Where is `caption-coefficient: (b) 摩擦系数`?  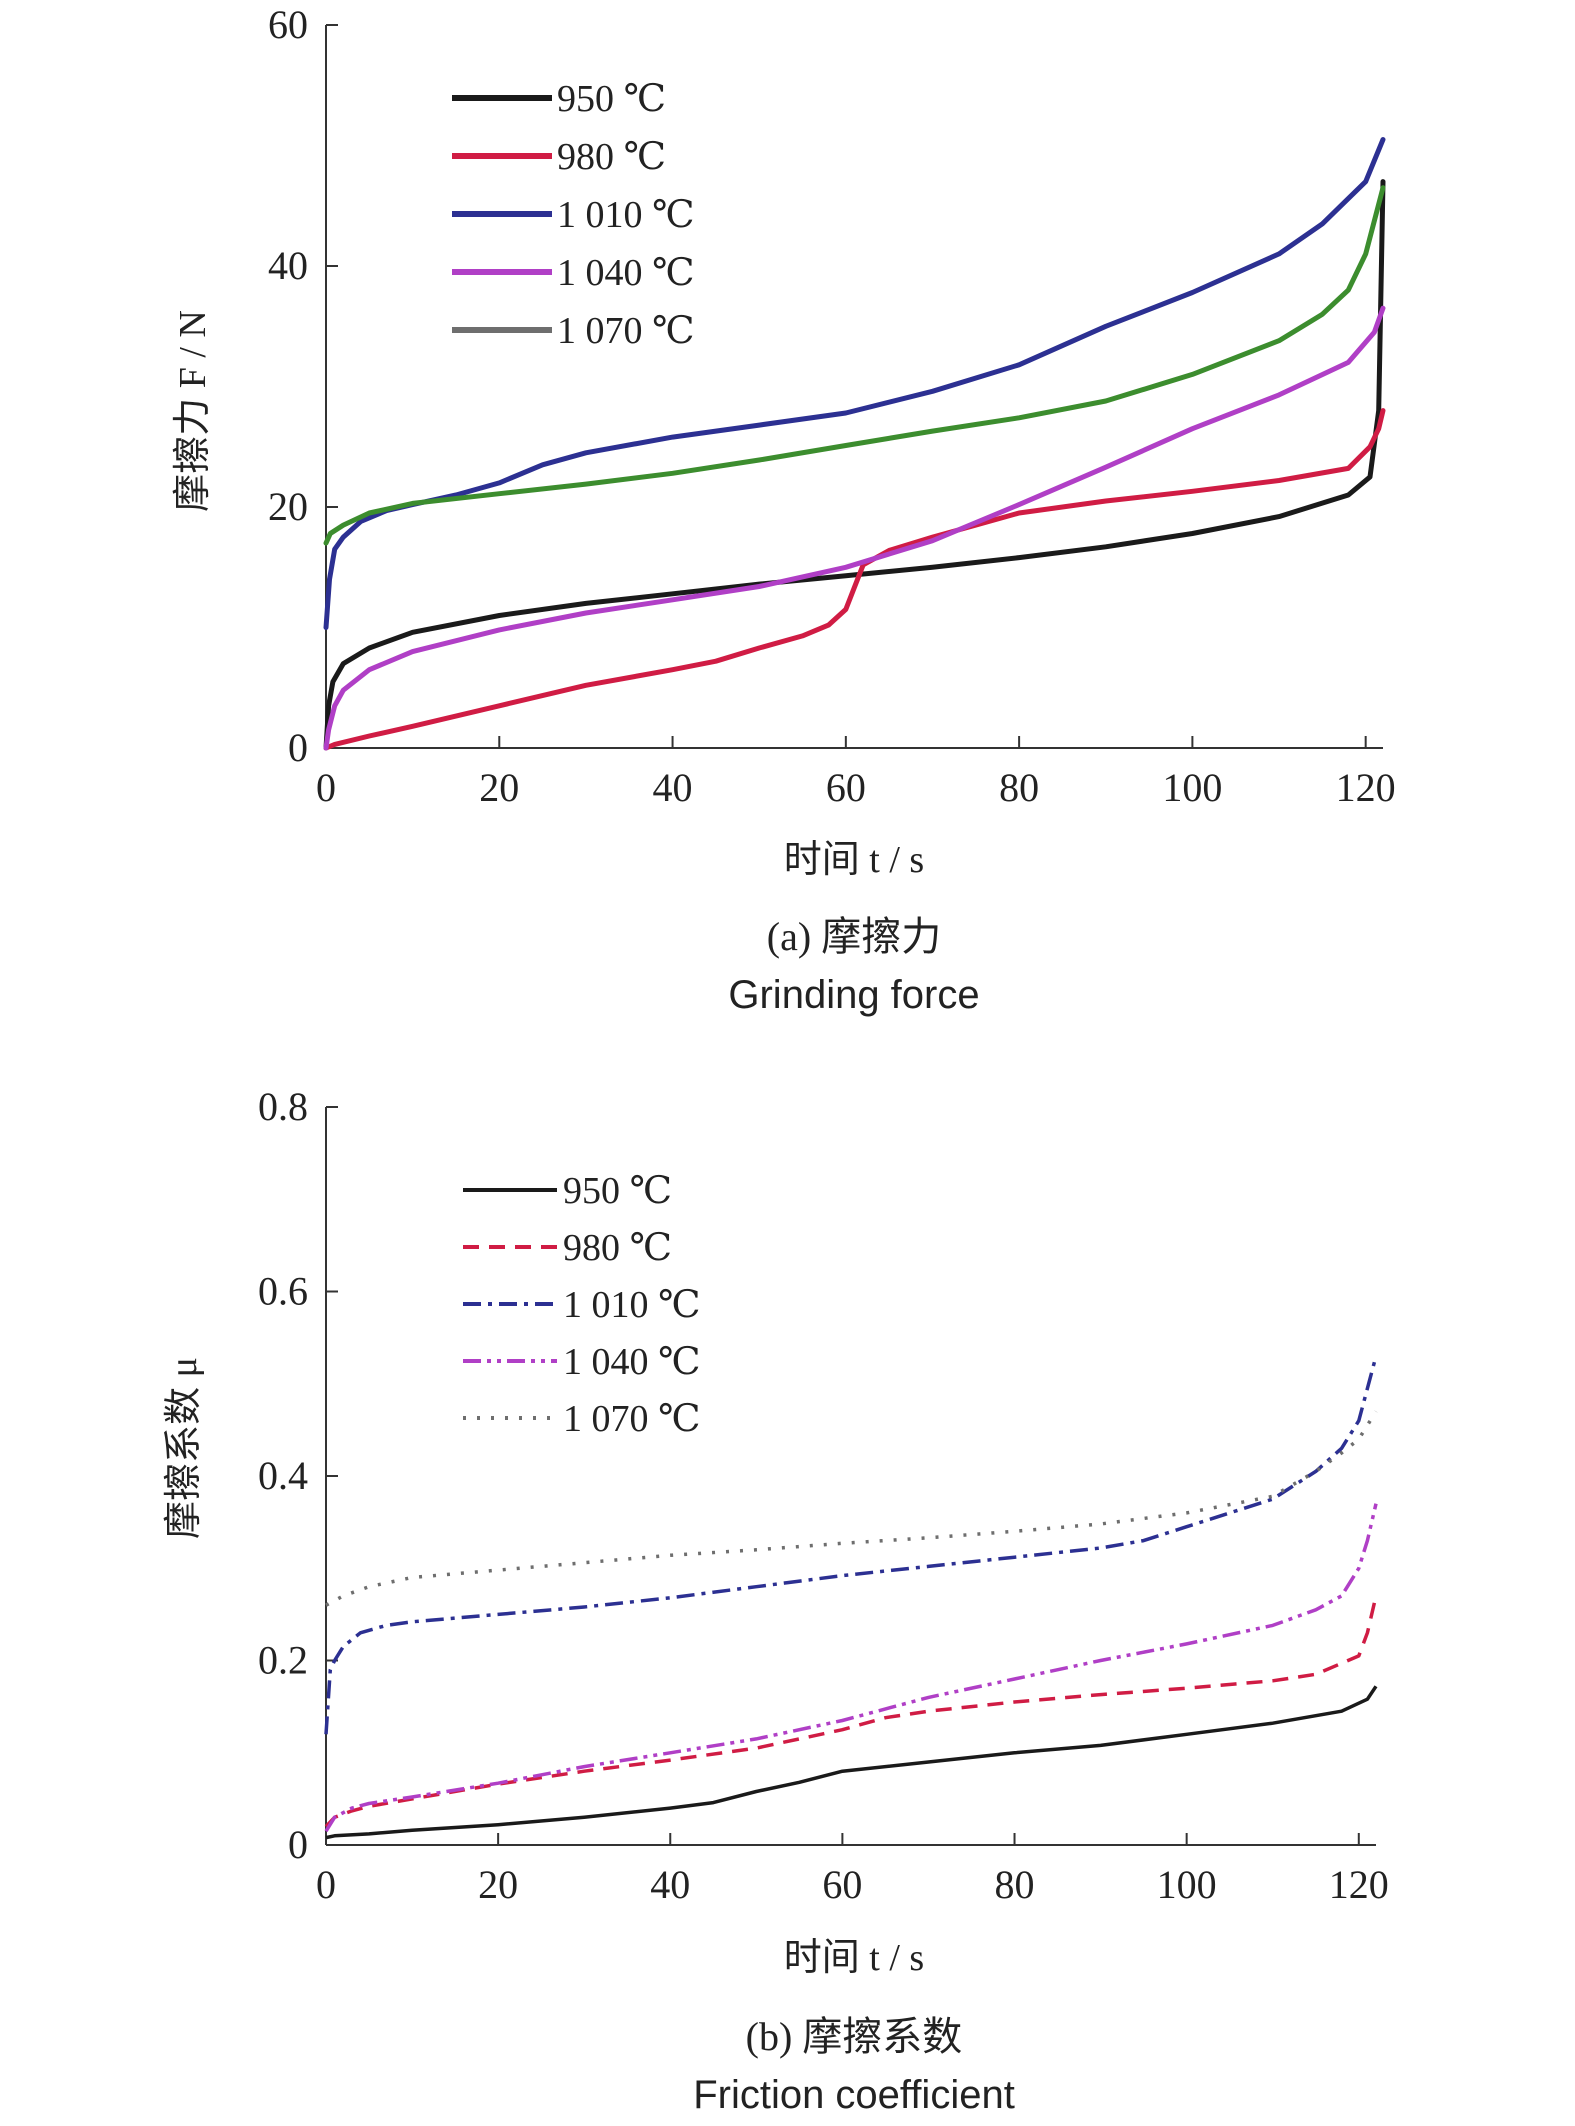
caption-coefficient: (b) 摩擦系数 is located at coordinates (854, 2036).